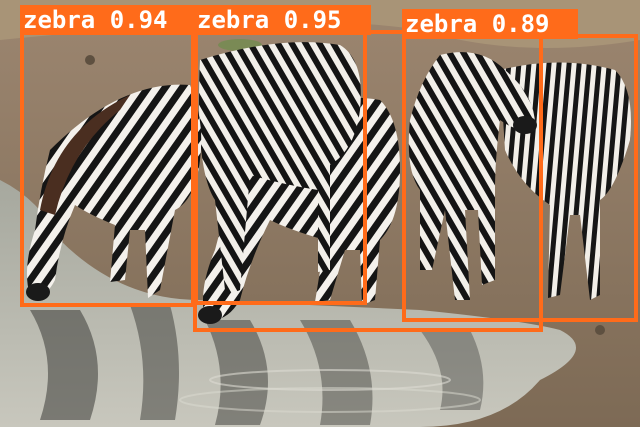  I want to click on detection-label: zebra 0.95, so click(282, 20).